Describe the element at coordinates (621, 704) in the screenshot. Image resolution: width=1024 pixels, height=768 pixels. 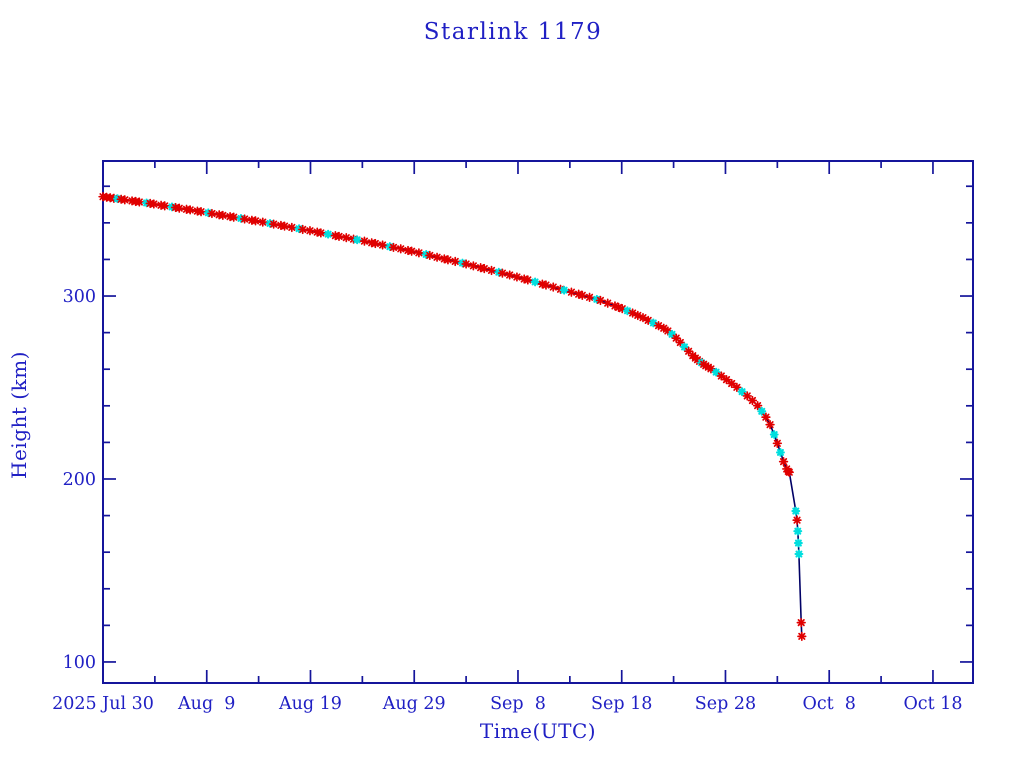
I see `x-tick-label: Sep 18` at that location.